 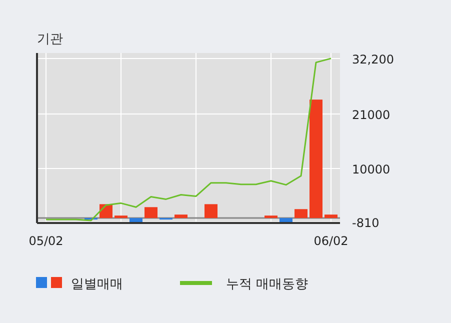 I want to click on y-tick-label: 32,200, so click(x=373, y=59).